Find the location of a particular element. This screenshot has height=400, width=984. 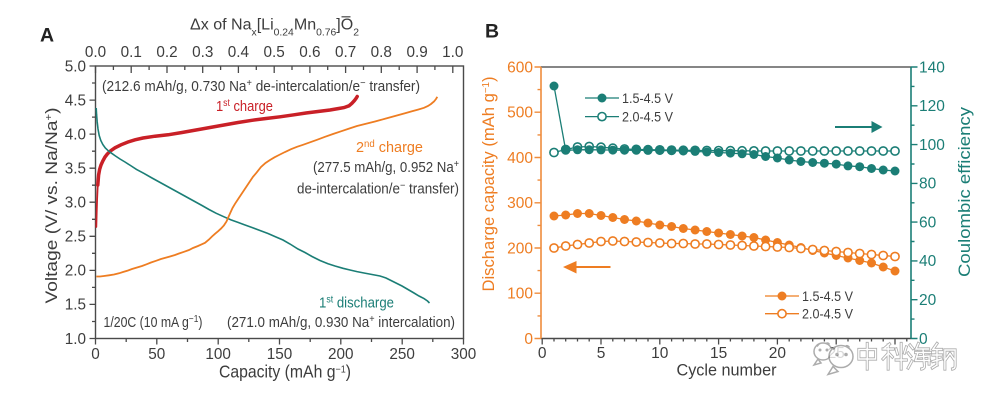

svg-text: Cycle number is located at coordinates (727, 371).